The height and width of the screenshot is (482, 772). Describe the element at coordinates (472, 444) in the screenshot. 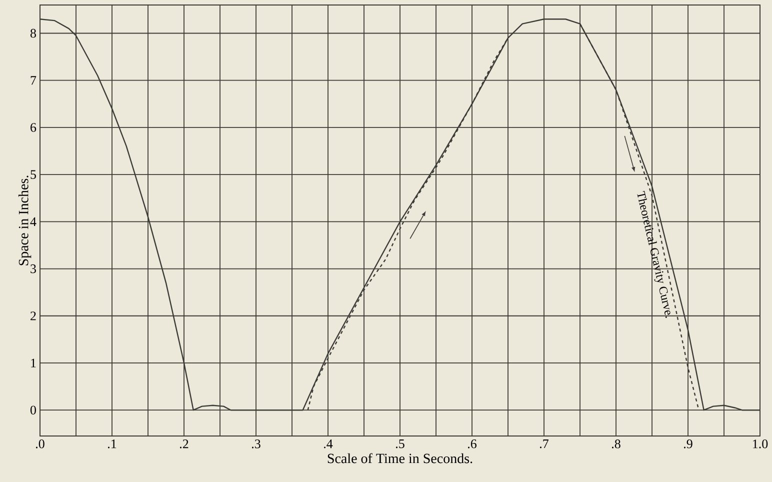

I see `x-tick-label: .6` at that location.